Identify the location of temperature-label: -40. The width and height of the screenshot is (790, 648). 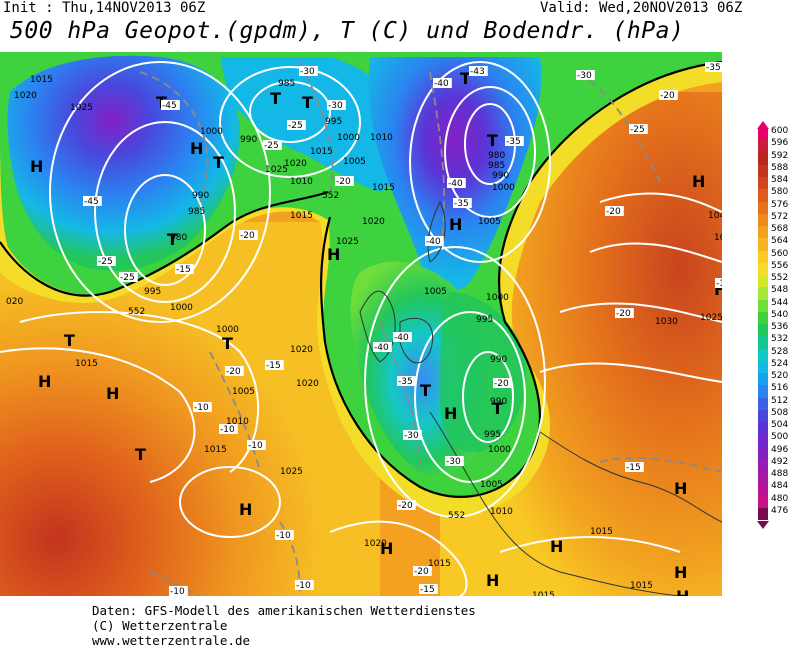
(434, 241).